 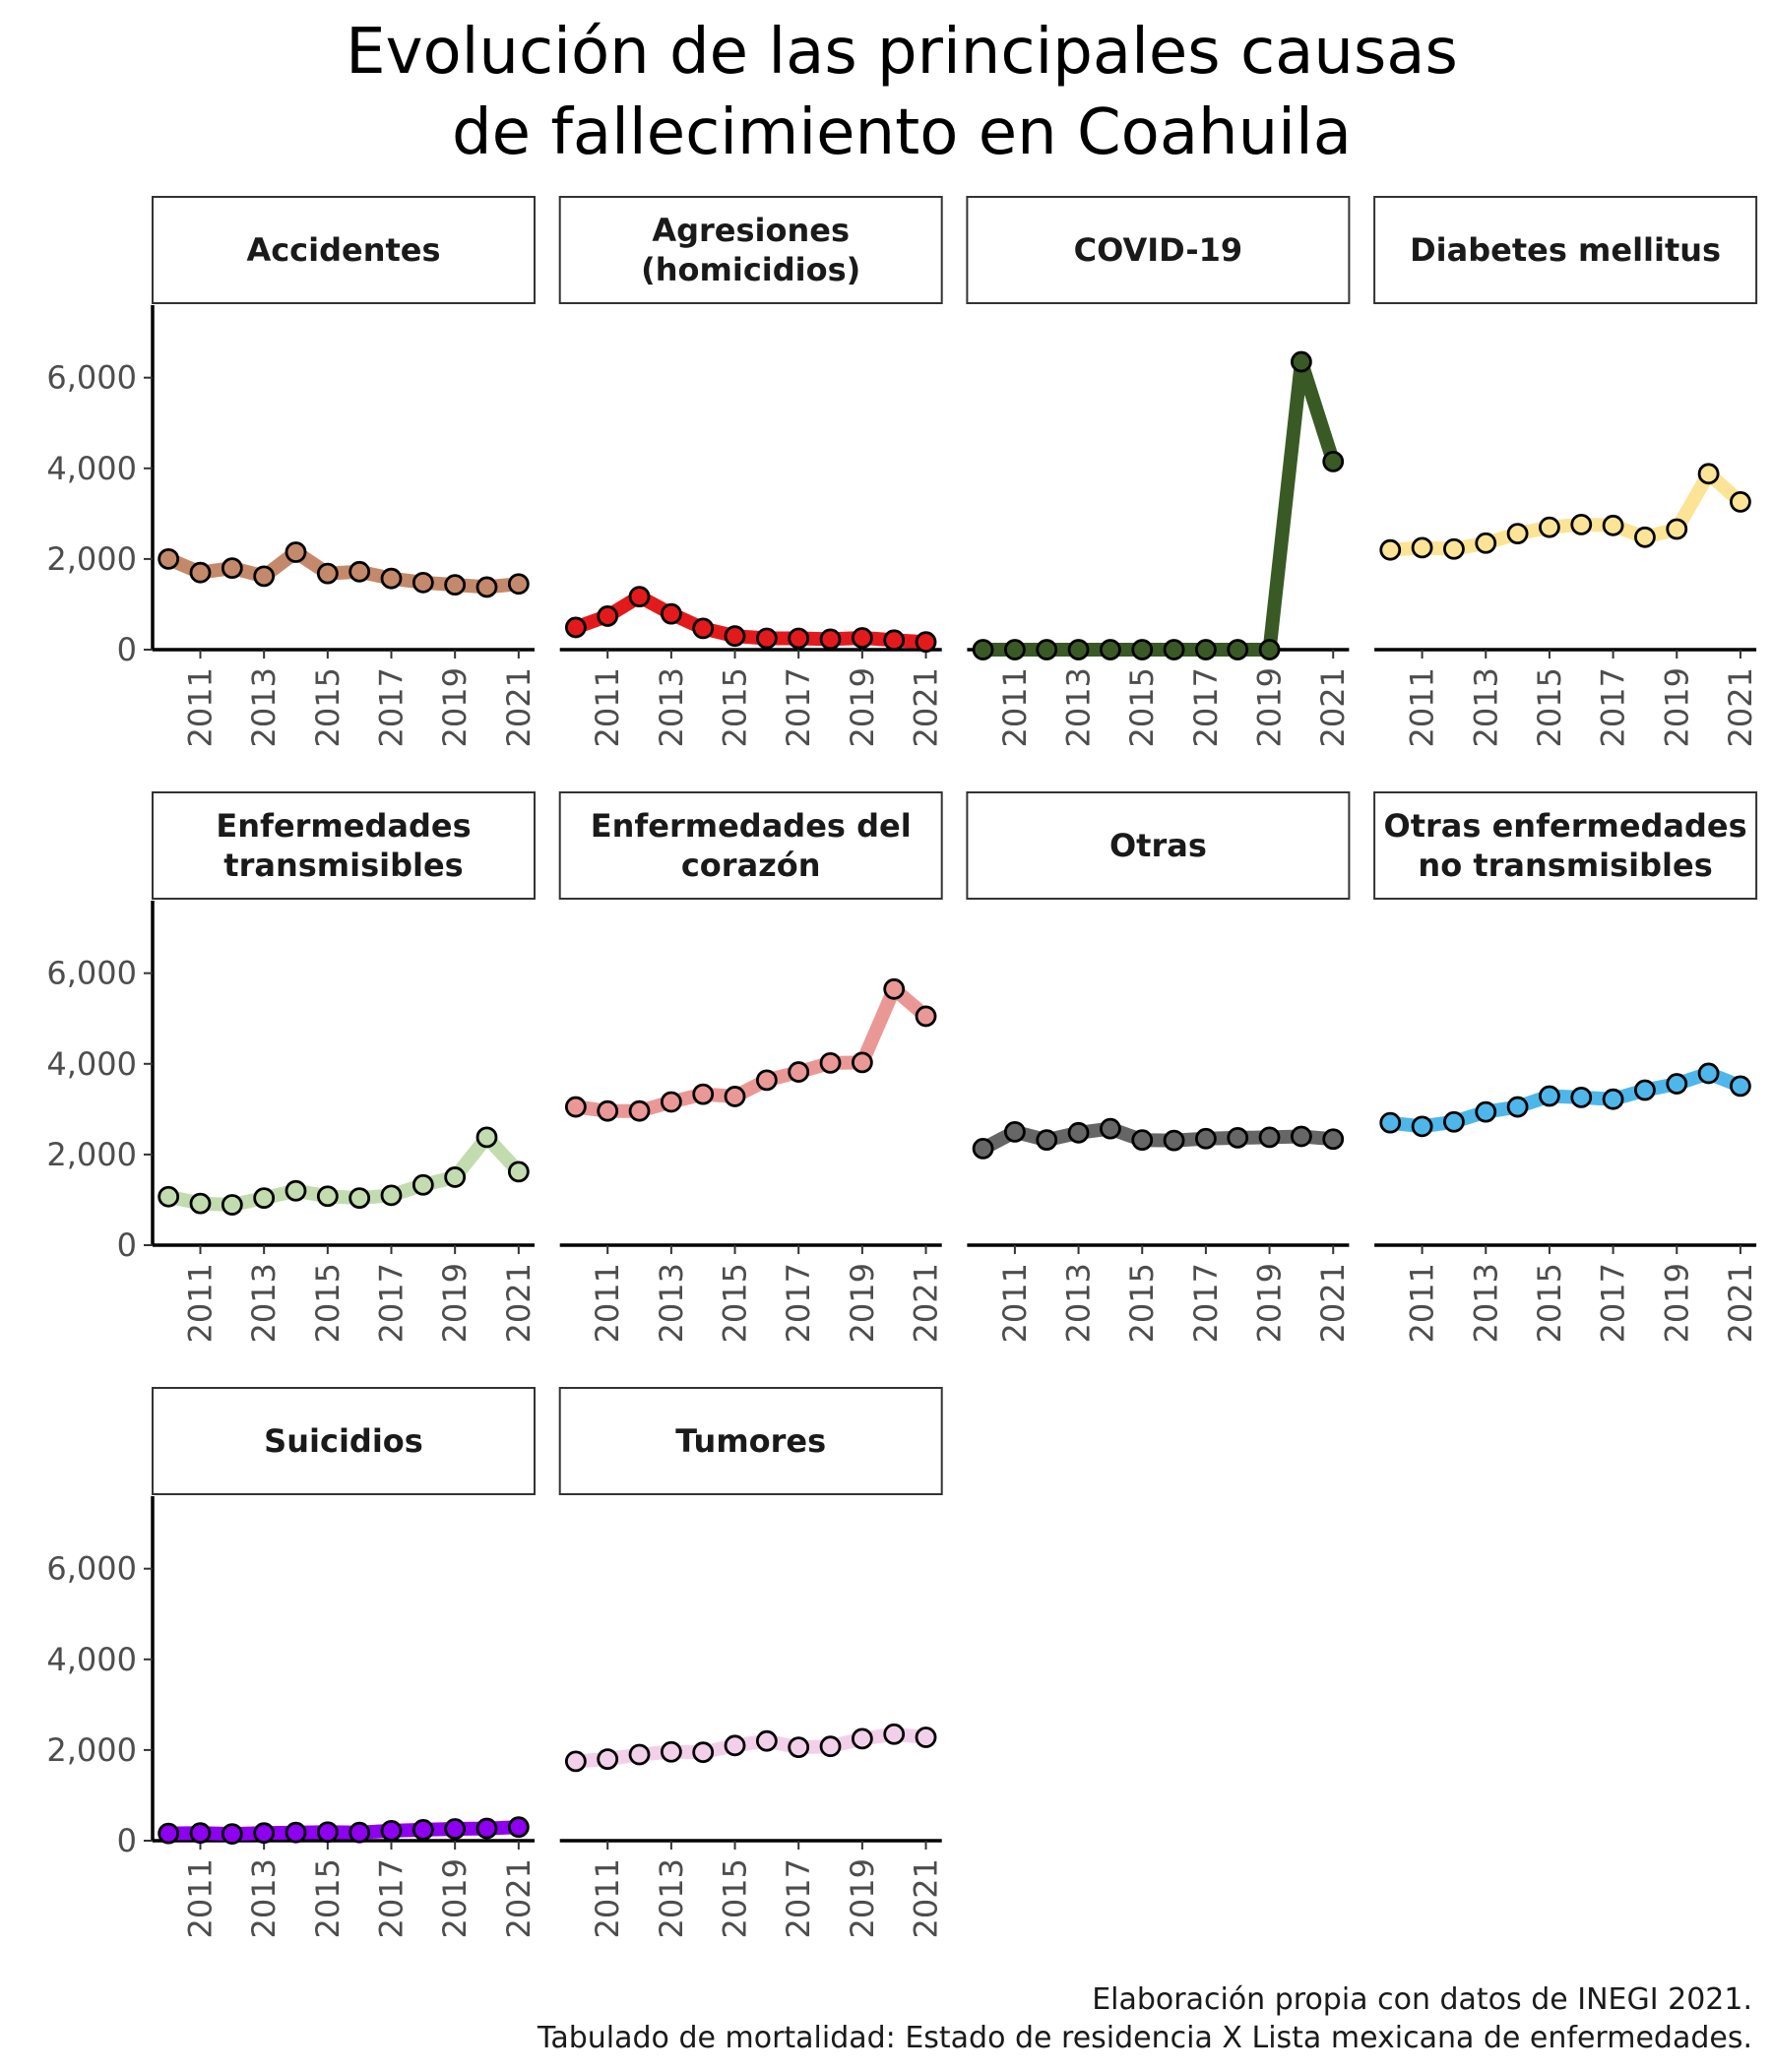 I want to click on facet-strip-label: Otras, so click(x=1158, y=845).